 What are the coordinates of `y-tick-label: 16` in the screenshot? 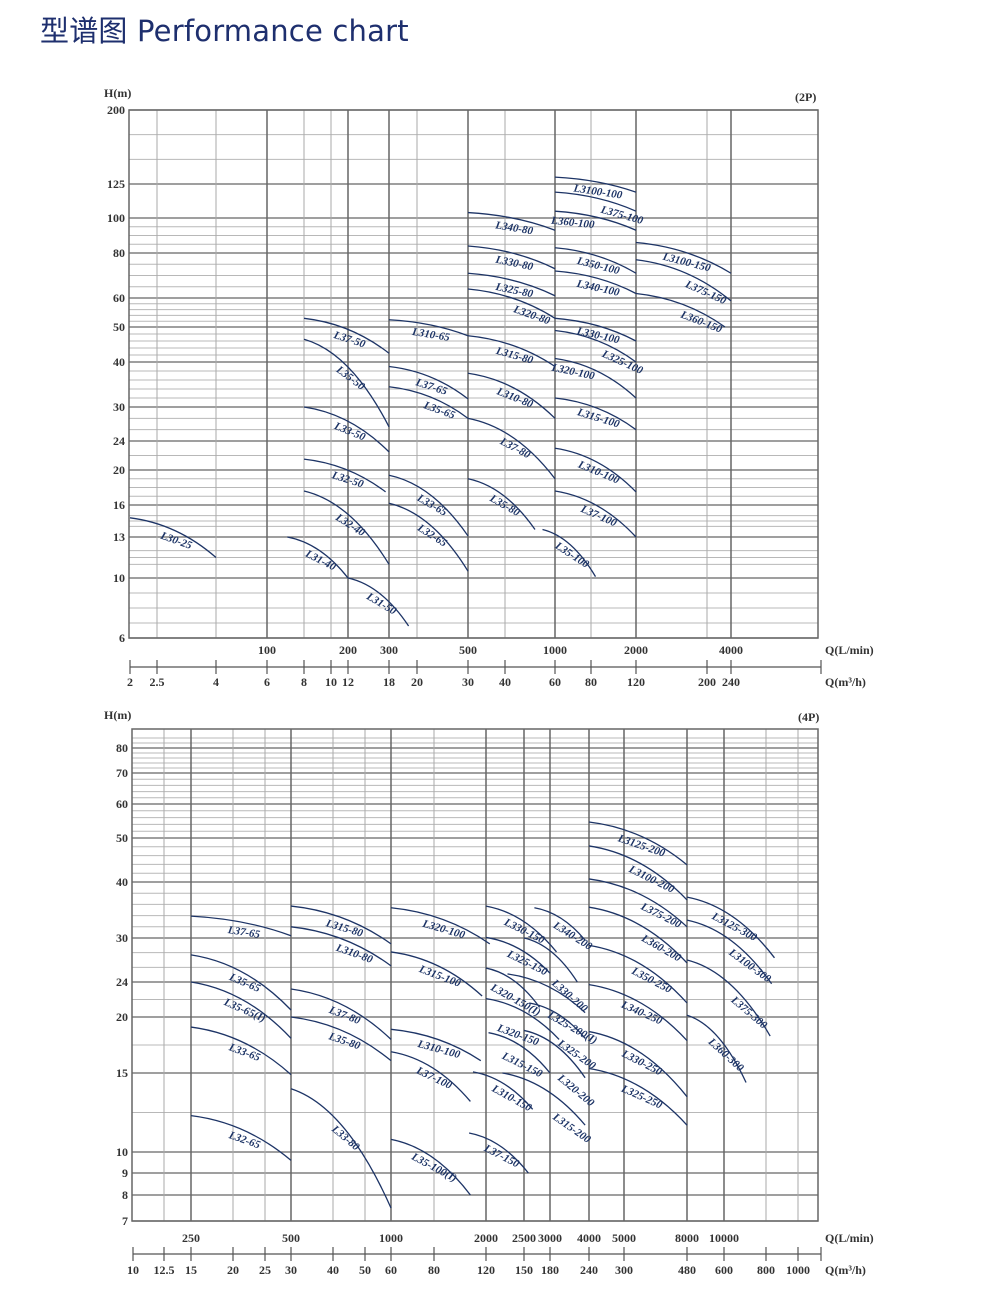 It's located at (119, 505).